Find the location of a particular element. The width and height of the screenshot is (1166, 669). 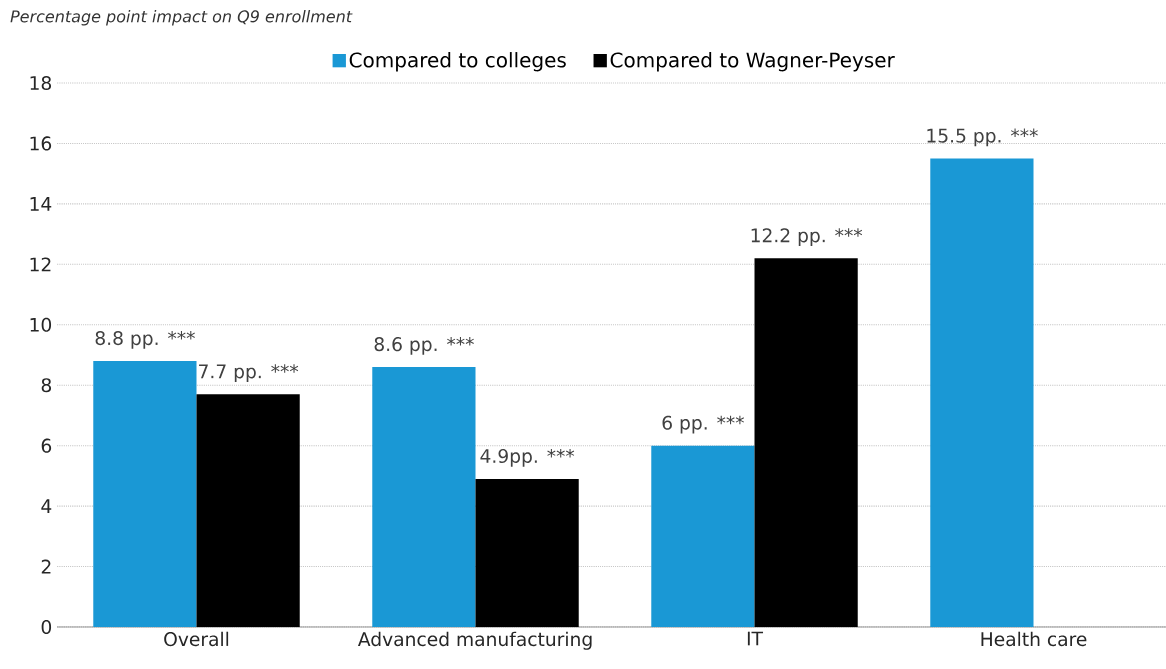

y-axis-title: Percentage point impact on Q9 enrollment is located at coordinates (181, 18).